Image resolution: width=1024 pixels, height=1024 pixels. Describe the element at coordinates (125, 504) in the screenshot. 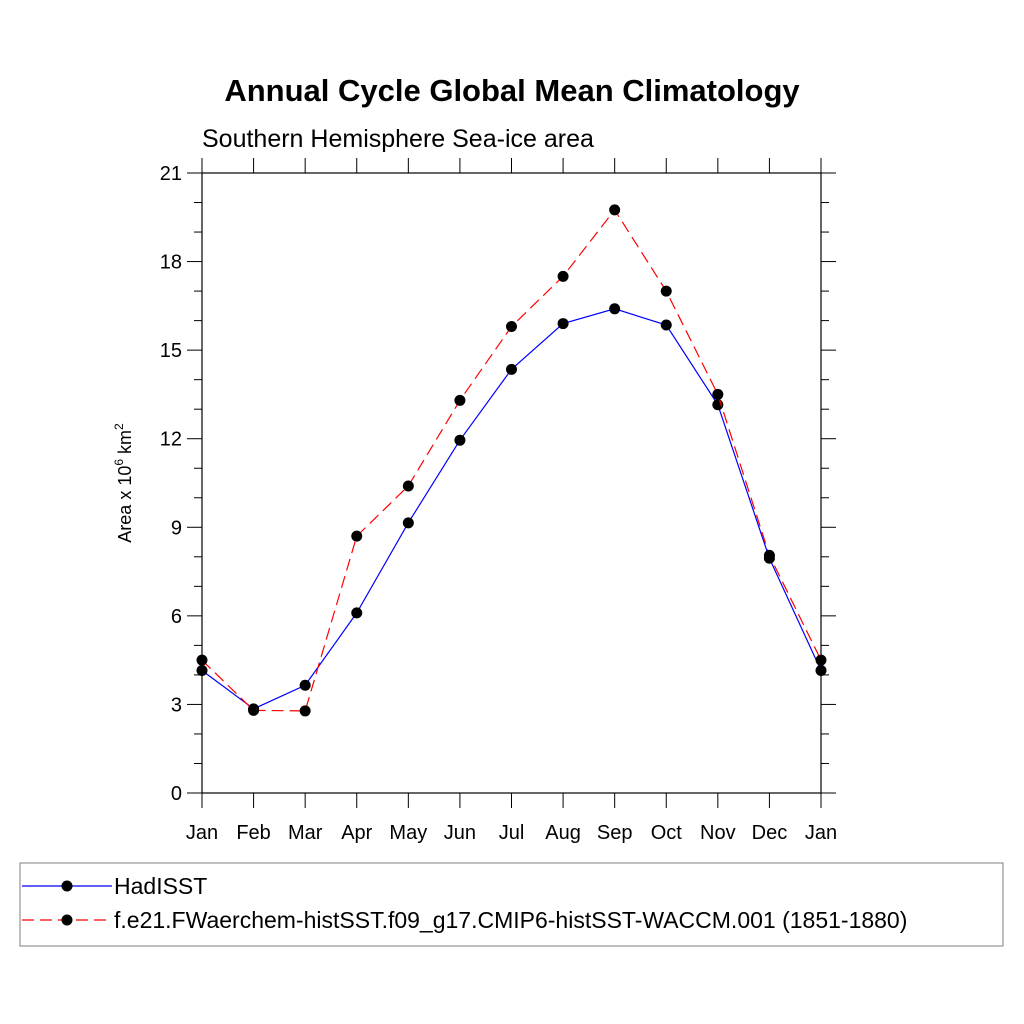

I see `y-axis-label-base: Area x 10` at that location.